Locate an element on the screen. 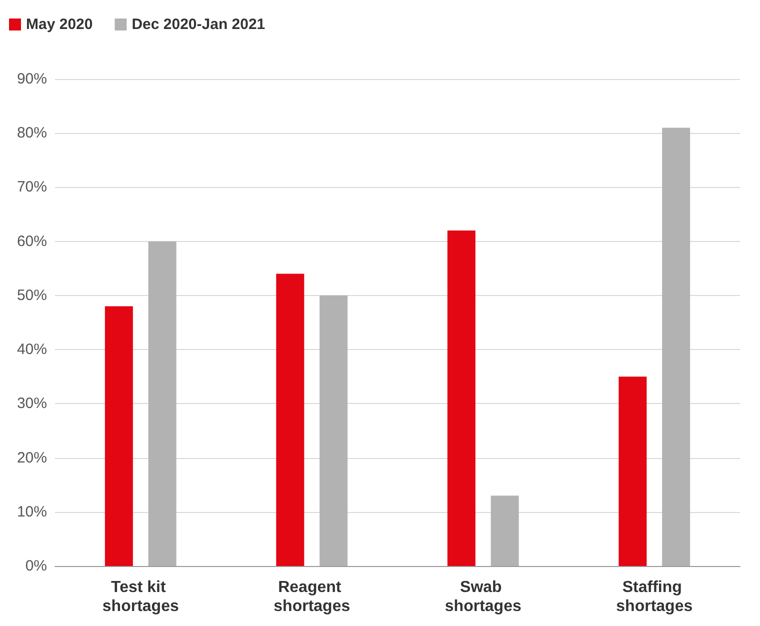 The height and width of the screenshot is (626, 760). x-tick-label: Test kit shortages is located at coordinates (140, 597).